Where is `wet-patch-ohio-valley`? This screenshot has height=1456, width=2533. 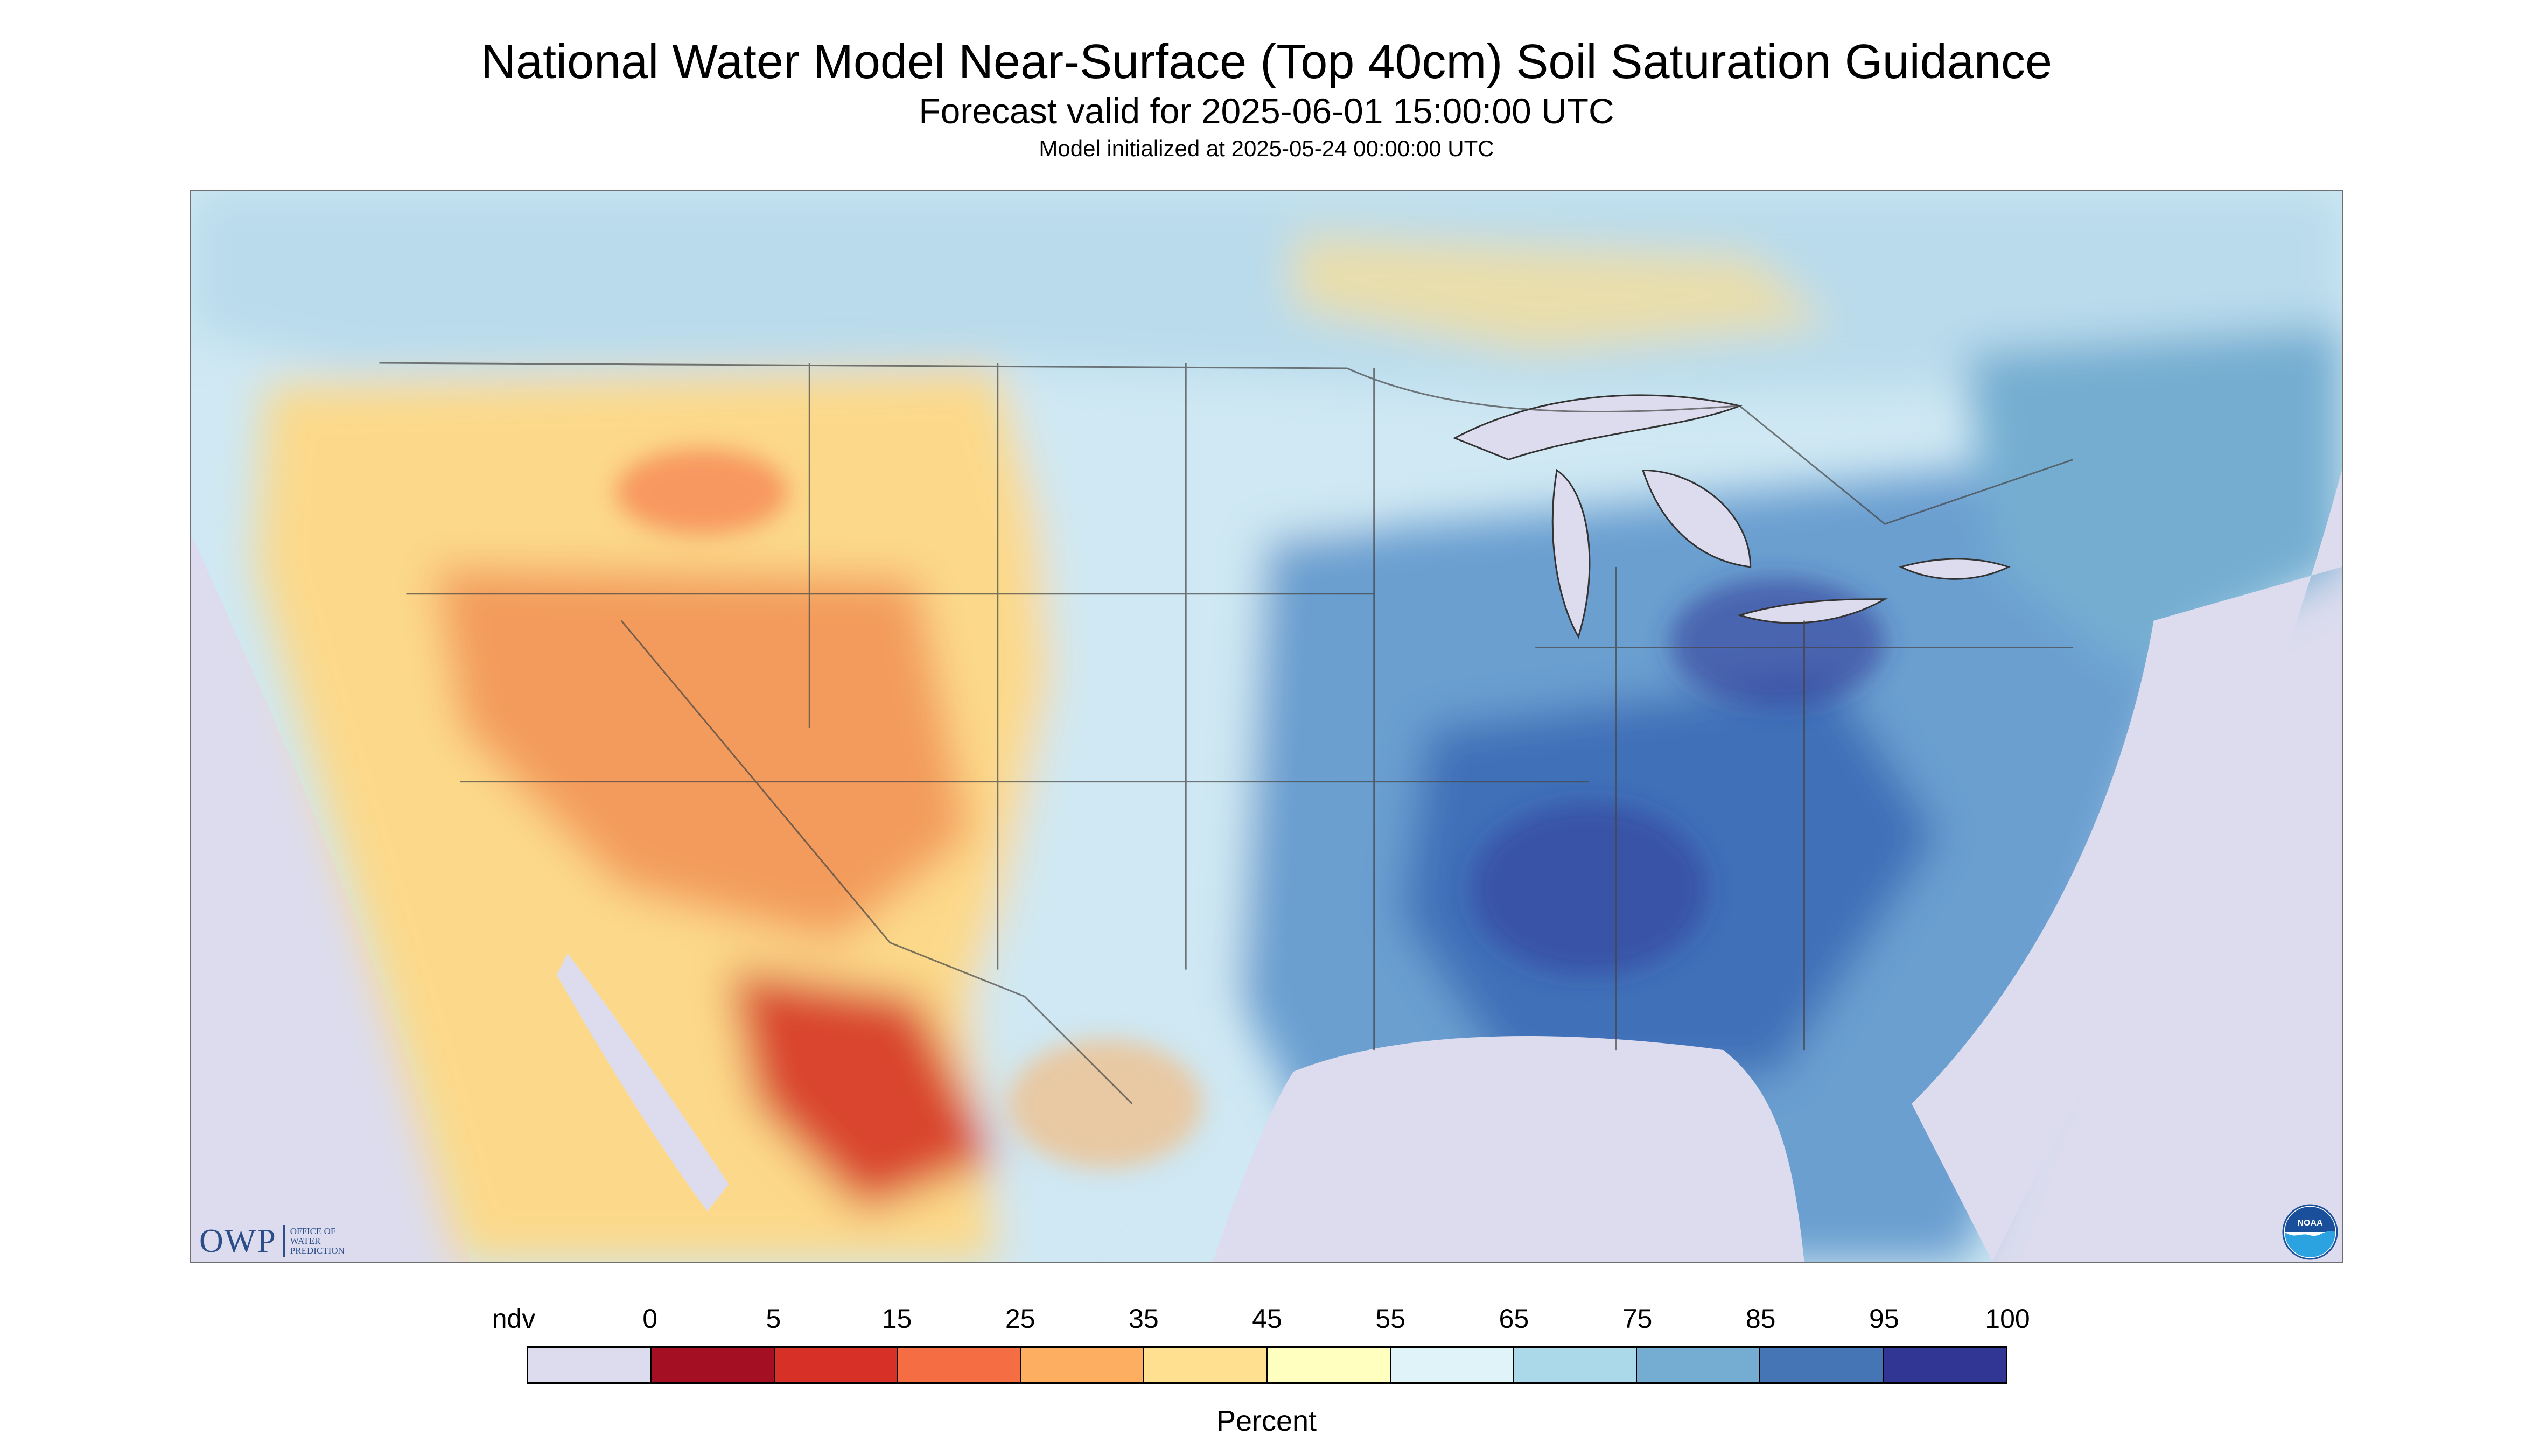
wet-patch-ohio-valley is located at coordinates (1777, 642).